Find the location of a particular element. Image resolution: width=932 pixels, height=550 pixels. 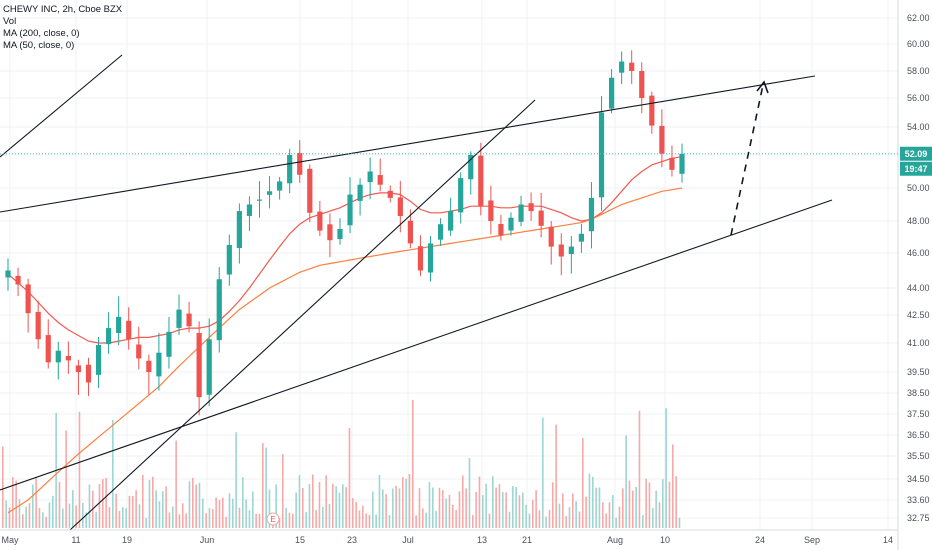

ma50-label: MA (50, close, 0) is located at coordinates (39, 45).